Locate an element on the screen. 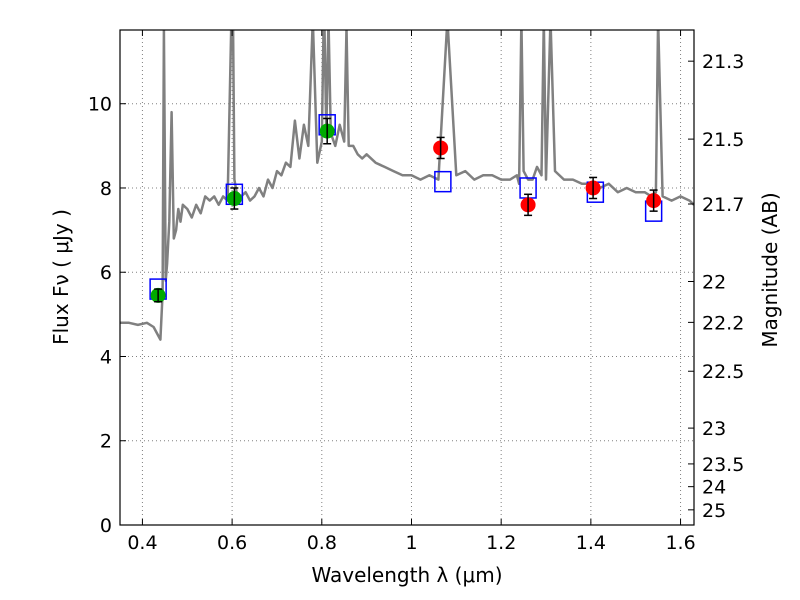 The image size is (800, 600). x-tick-label: 0.8 is located at coordinates (322, 543).